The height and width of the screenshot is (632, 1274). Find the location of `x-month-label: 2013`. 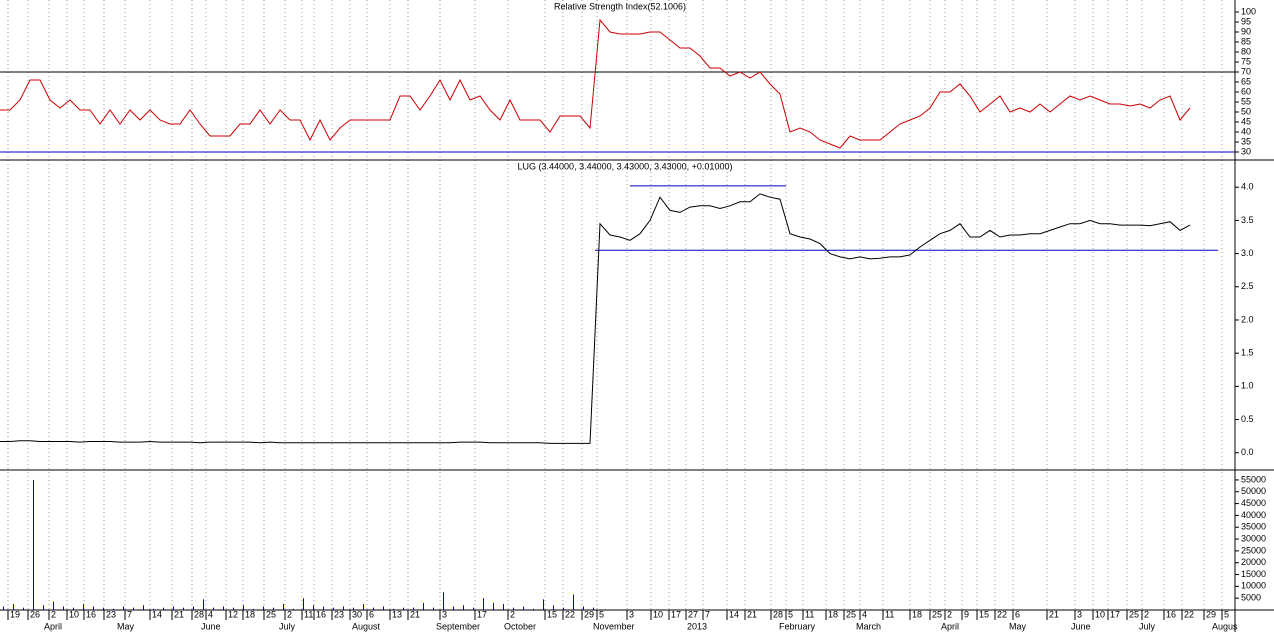

x-month-label: 2013 is located at coordinates (697, 626).